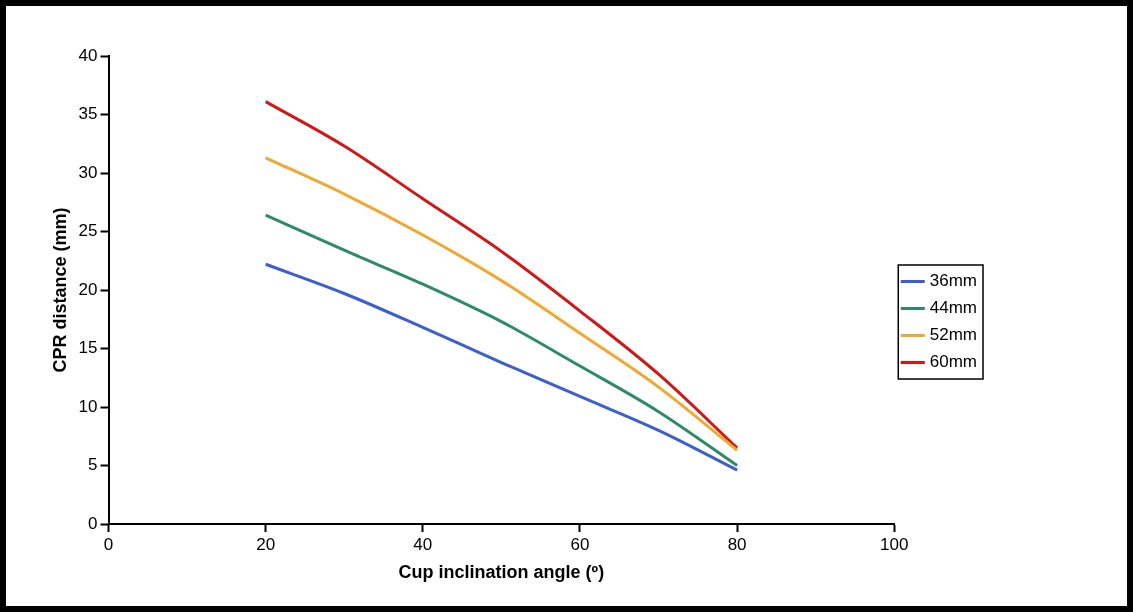  I want to click on y-tick-label: 5, so click(93, 465).